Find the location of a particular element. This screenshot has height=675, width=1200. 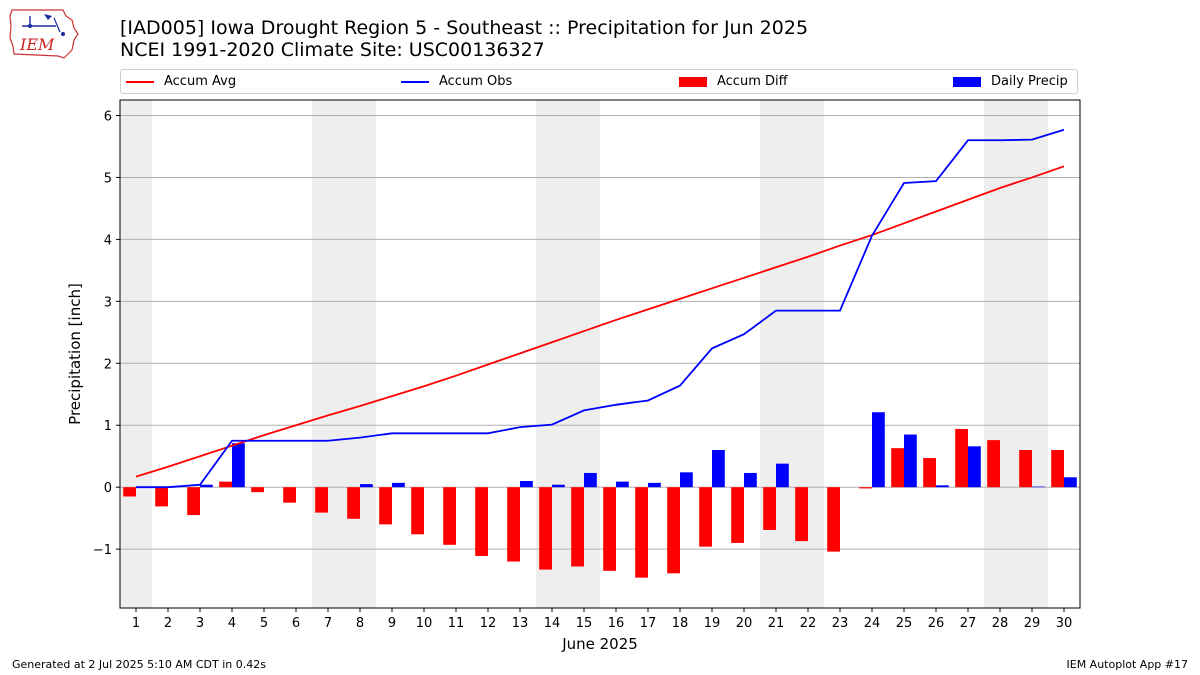

x-tick-label: 9 is located at coordinates (392, 623).